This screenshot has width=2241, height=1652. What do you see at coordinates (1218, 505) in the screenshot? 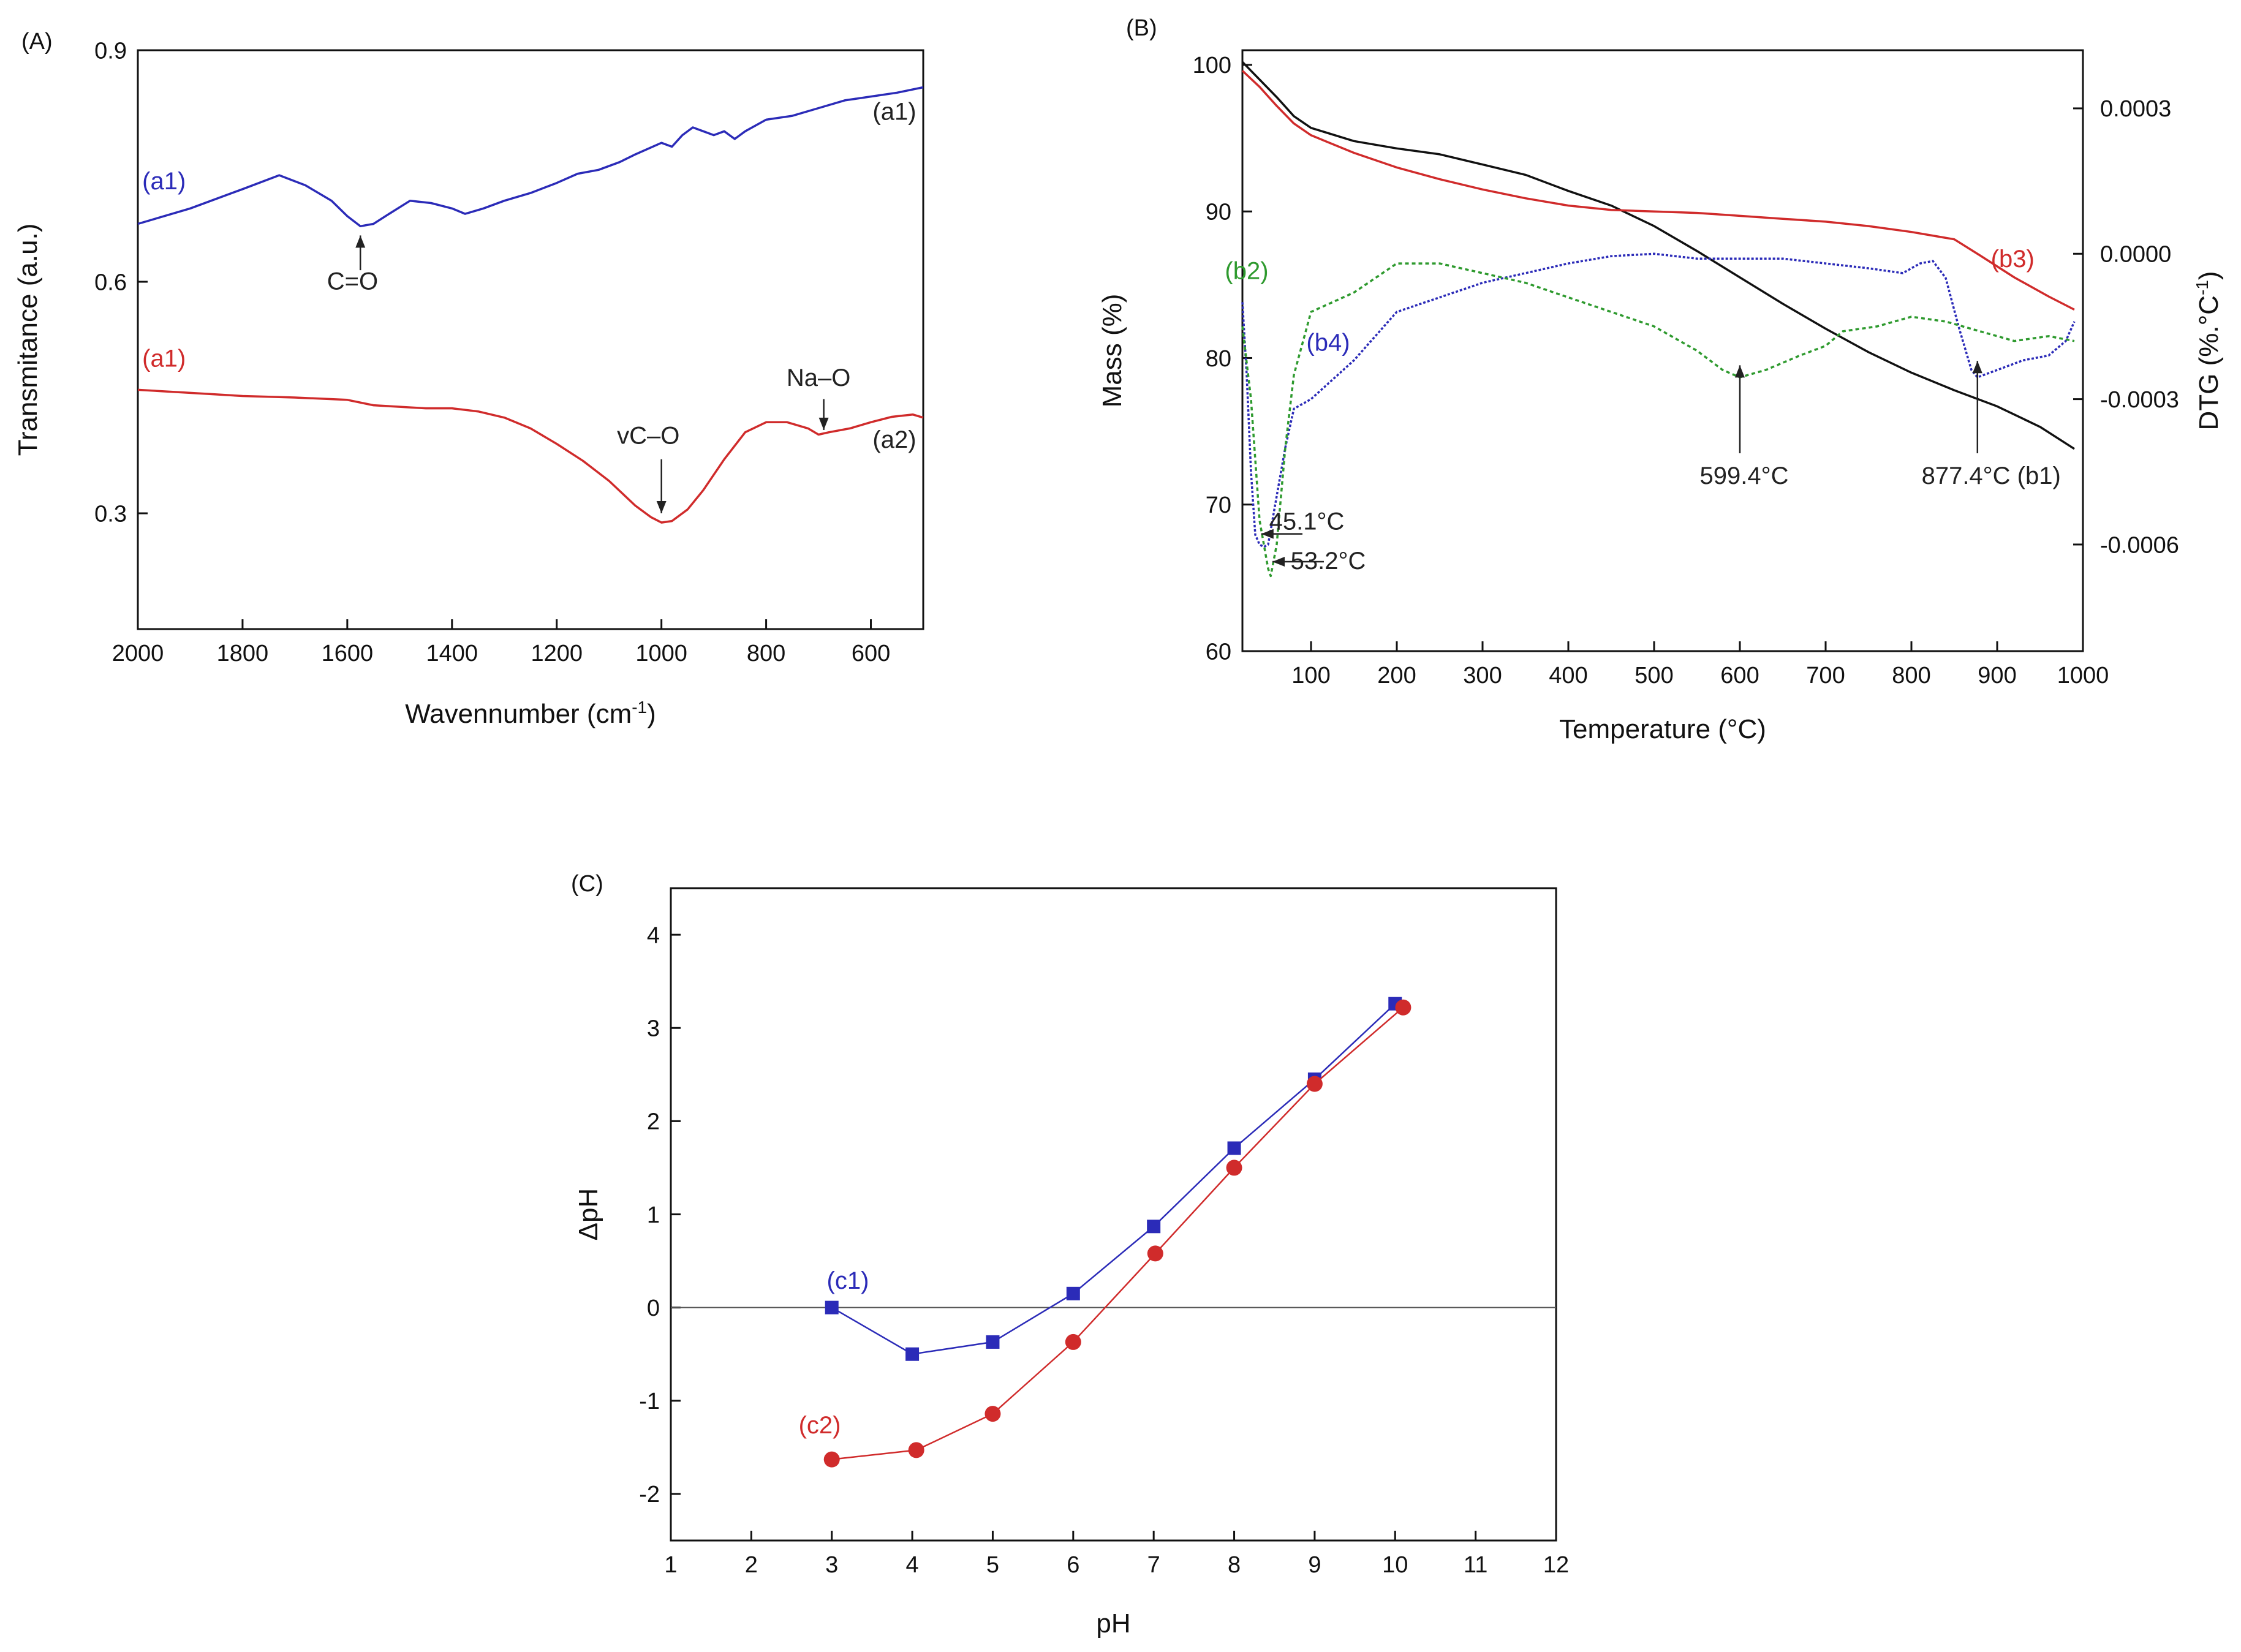
I see `y-tick-label-2: 70` at bounding box center [1218, 505].